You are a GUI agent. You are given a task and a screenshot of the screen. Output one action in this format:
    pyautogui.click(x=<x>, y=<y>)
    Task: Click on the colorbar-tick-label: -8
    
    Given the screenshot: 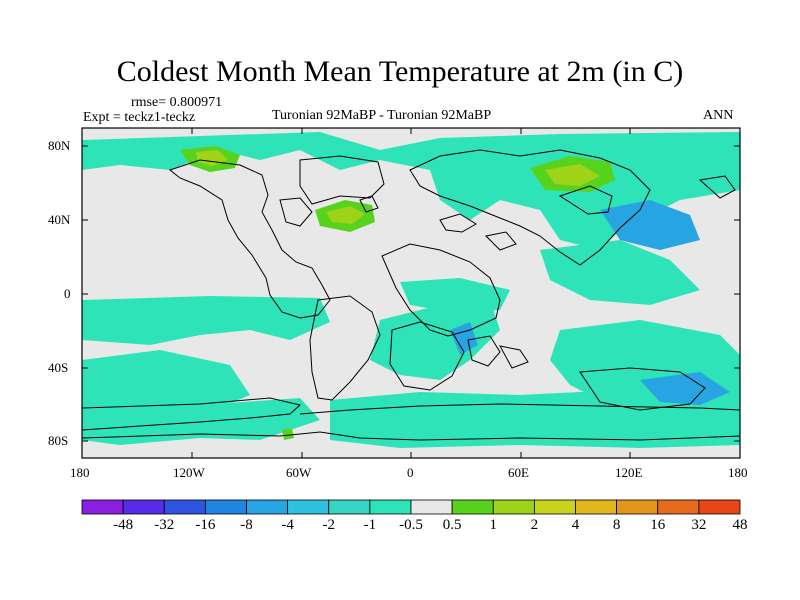 What is the action you would take?
    pyautogui.click(x=246, y=525)
    